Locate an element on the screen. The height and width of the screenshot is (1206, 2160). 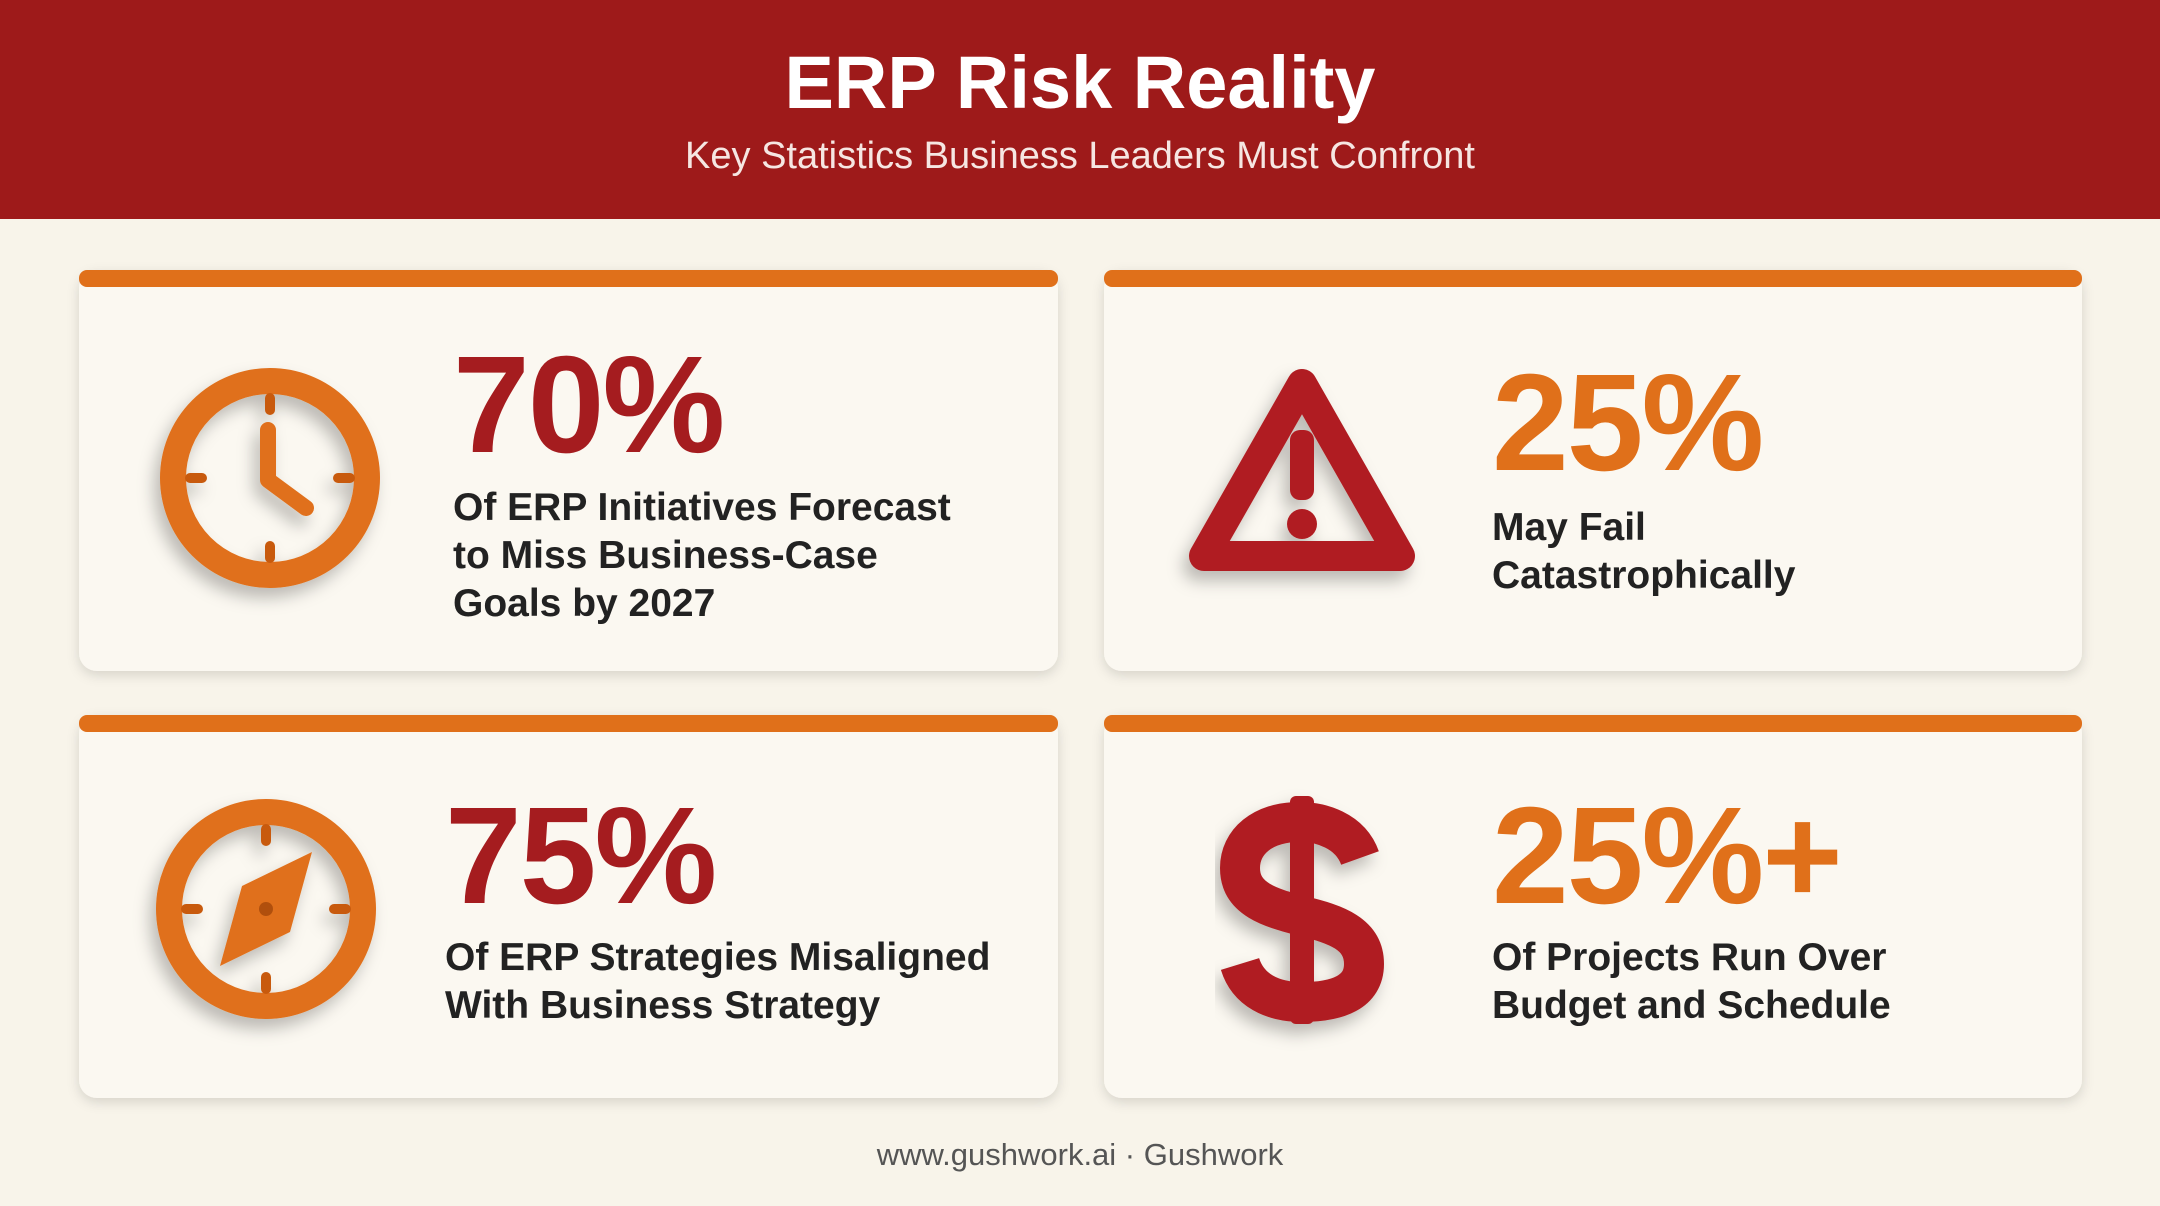
title: ERP Risk Reality is located at coordinates (1080, 82).